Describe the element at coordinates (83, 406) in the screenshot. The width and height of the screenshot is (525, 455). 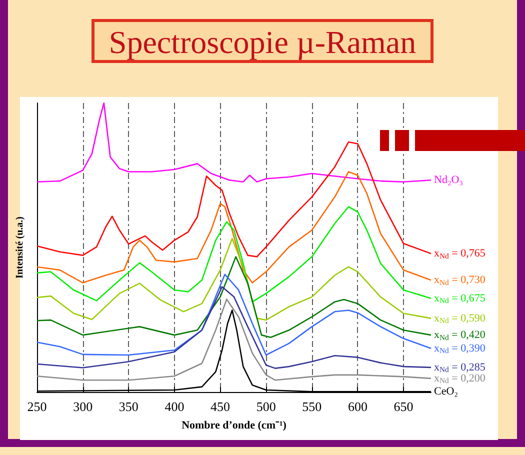
I see `x-tick-label: 300` at that location.